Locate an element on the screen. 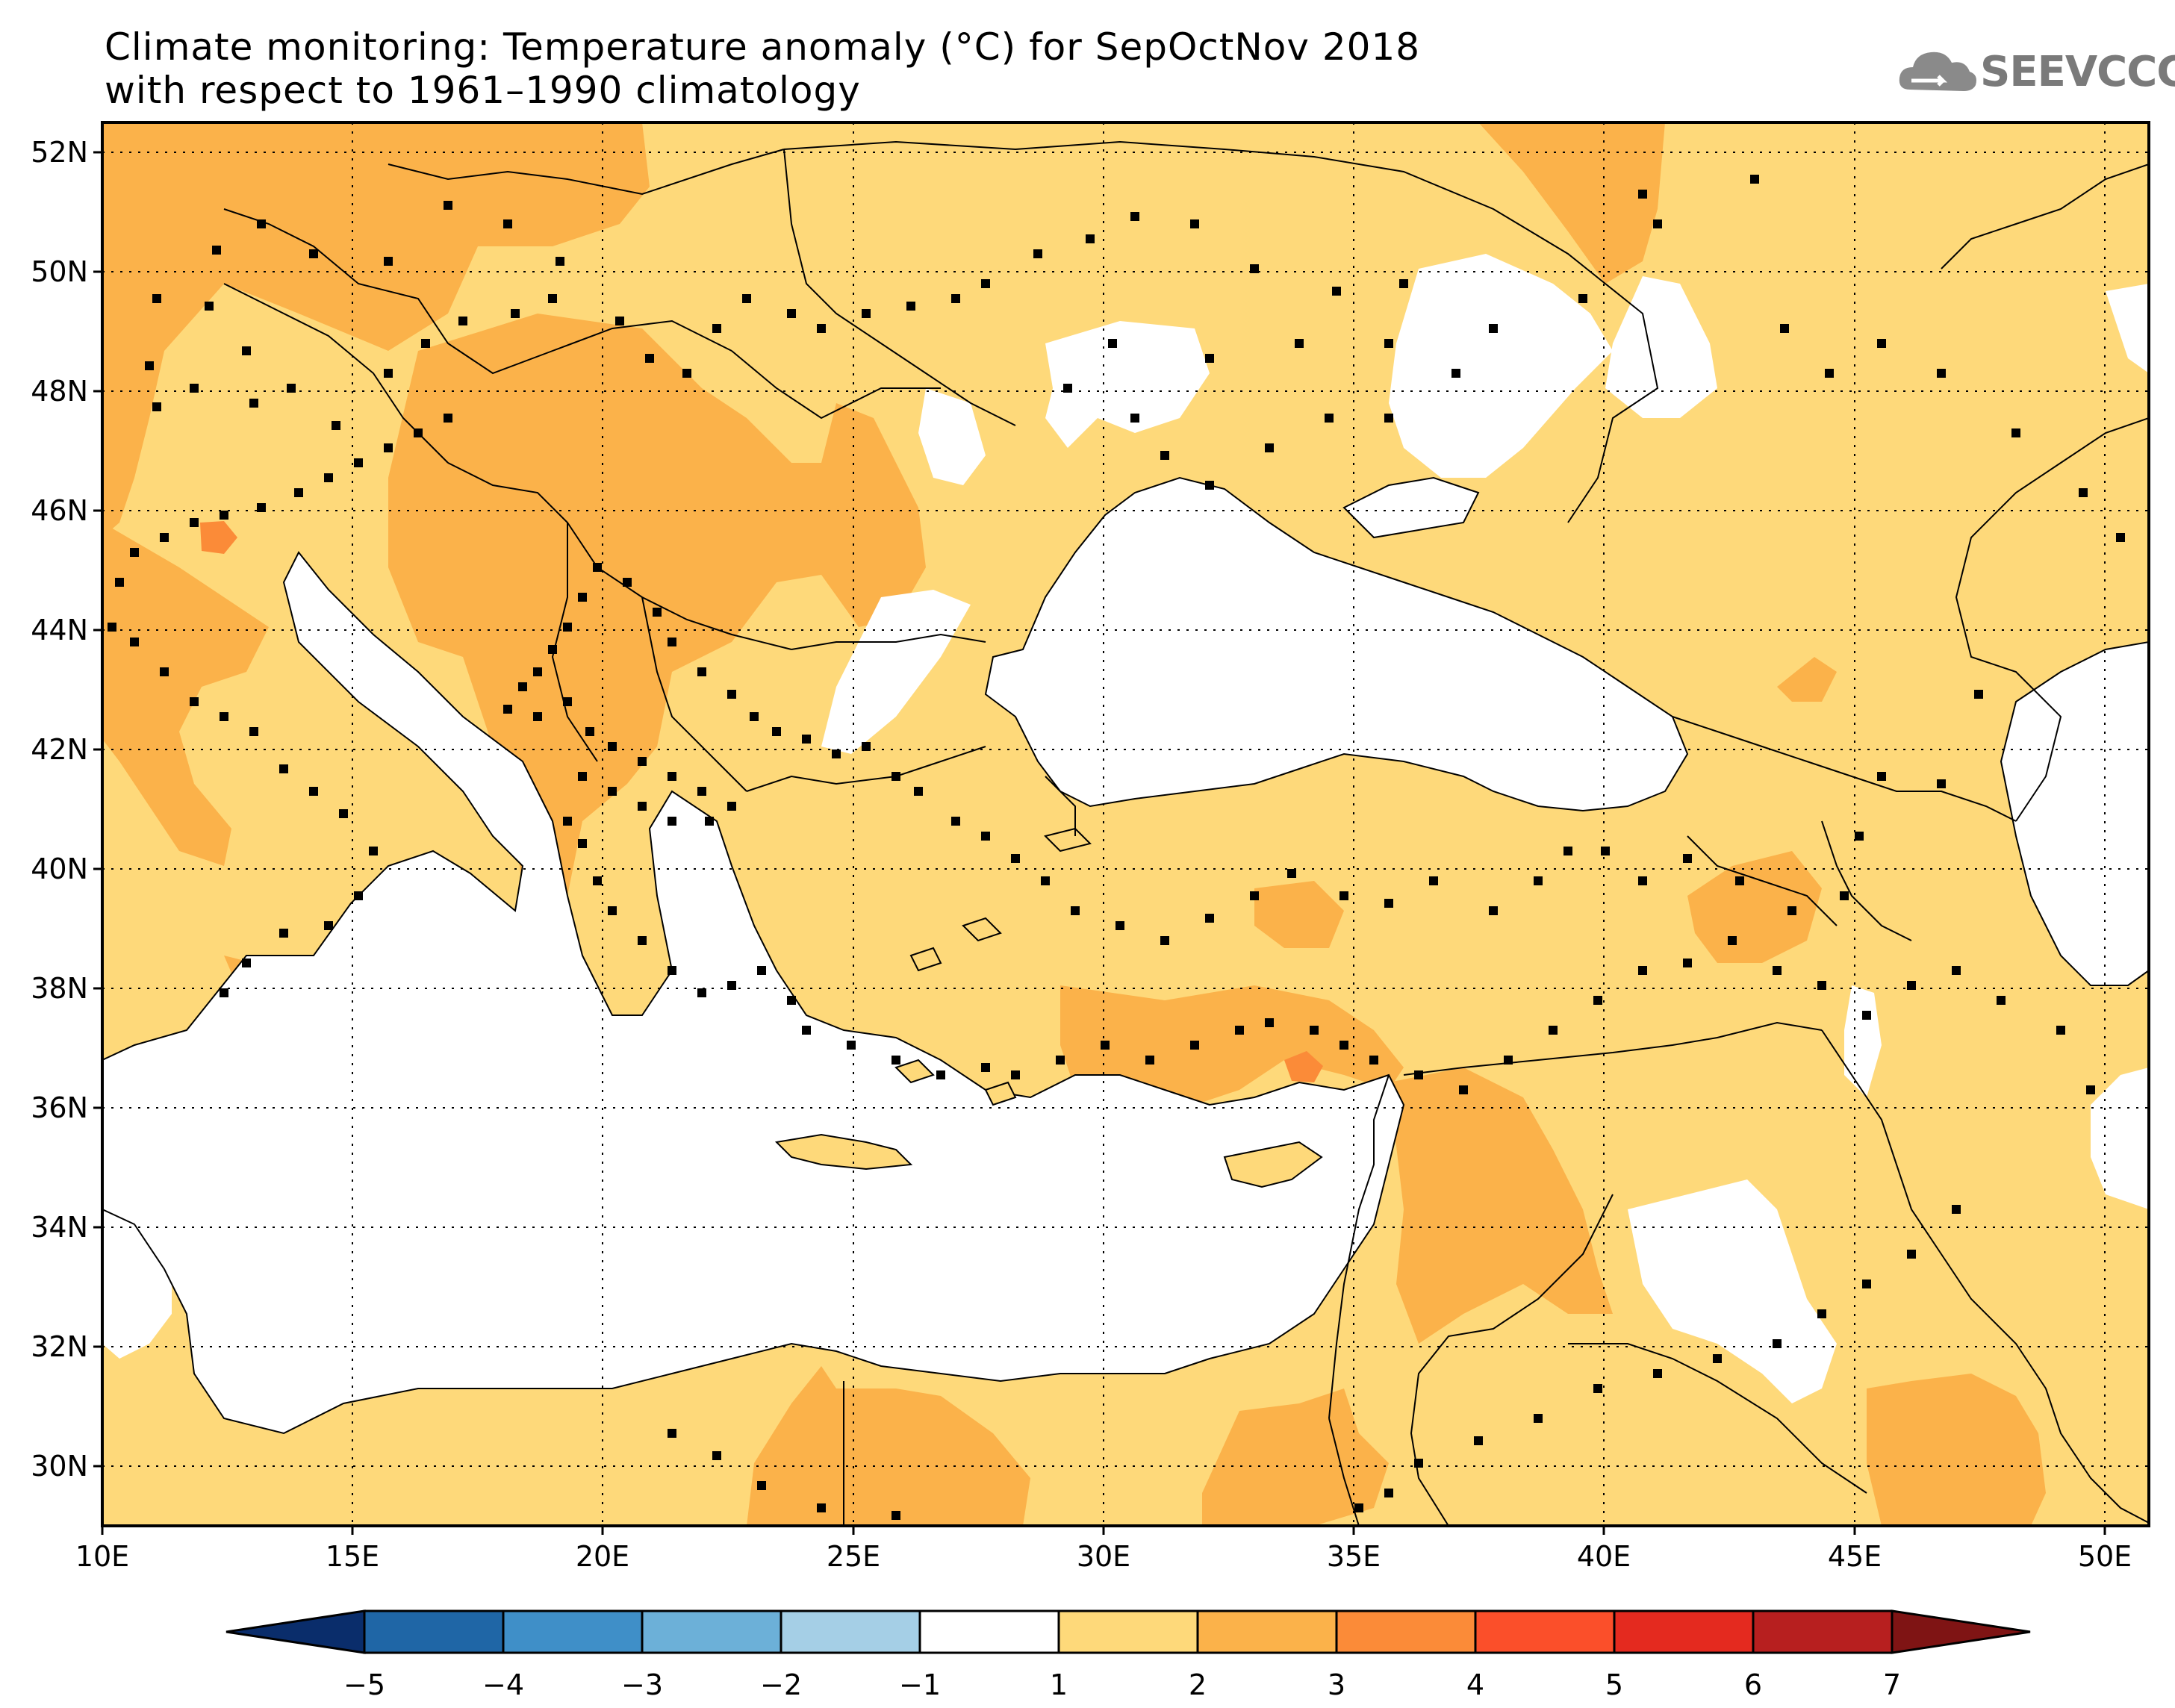 The width and height of the screenshot is (2175, 1708). colorbar-label: −4 is located at coordinates (503, 1684).